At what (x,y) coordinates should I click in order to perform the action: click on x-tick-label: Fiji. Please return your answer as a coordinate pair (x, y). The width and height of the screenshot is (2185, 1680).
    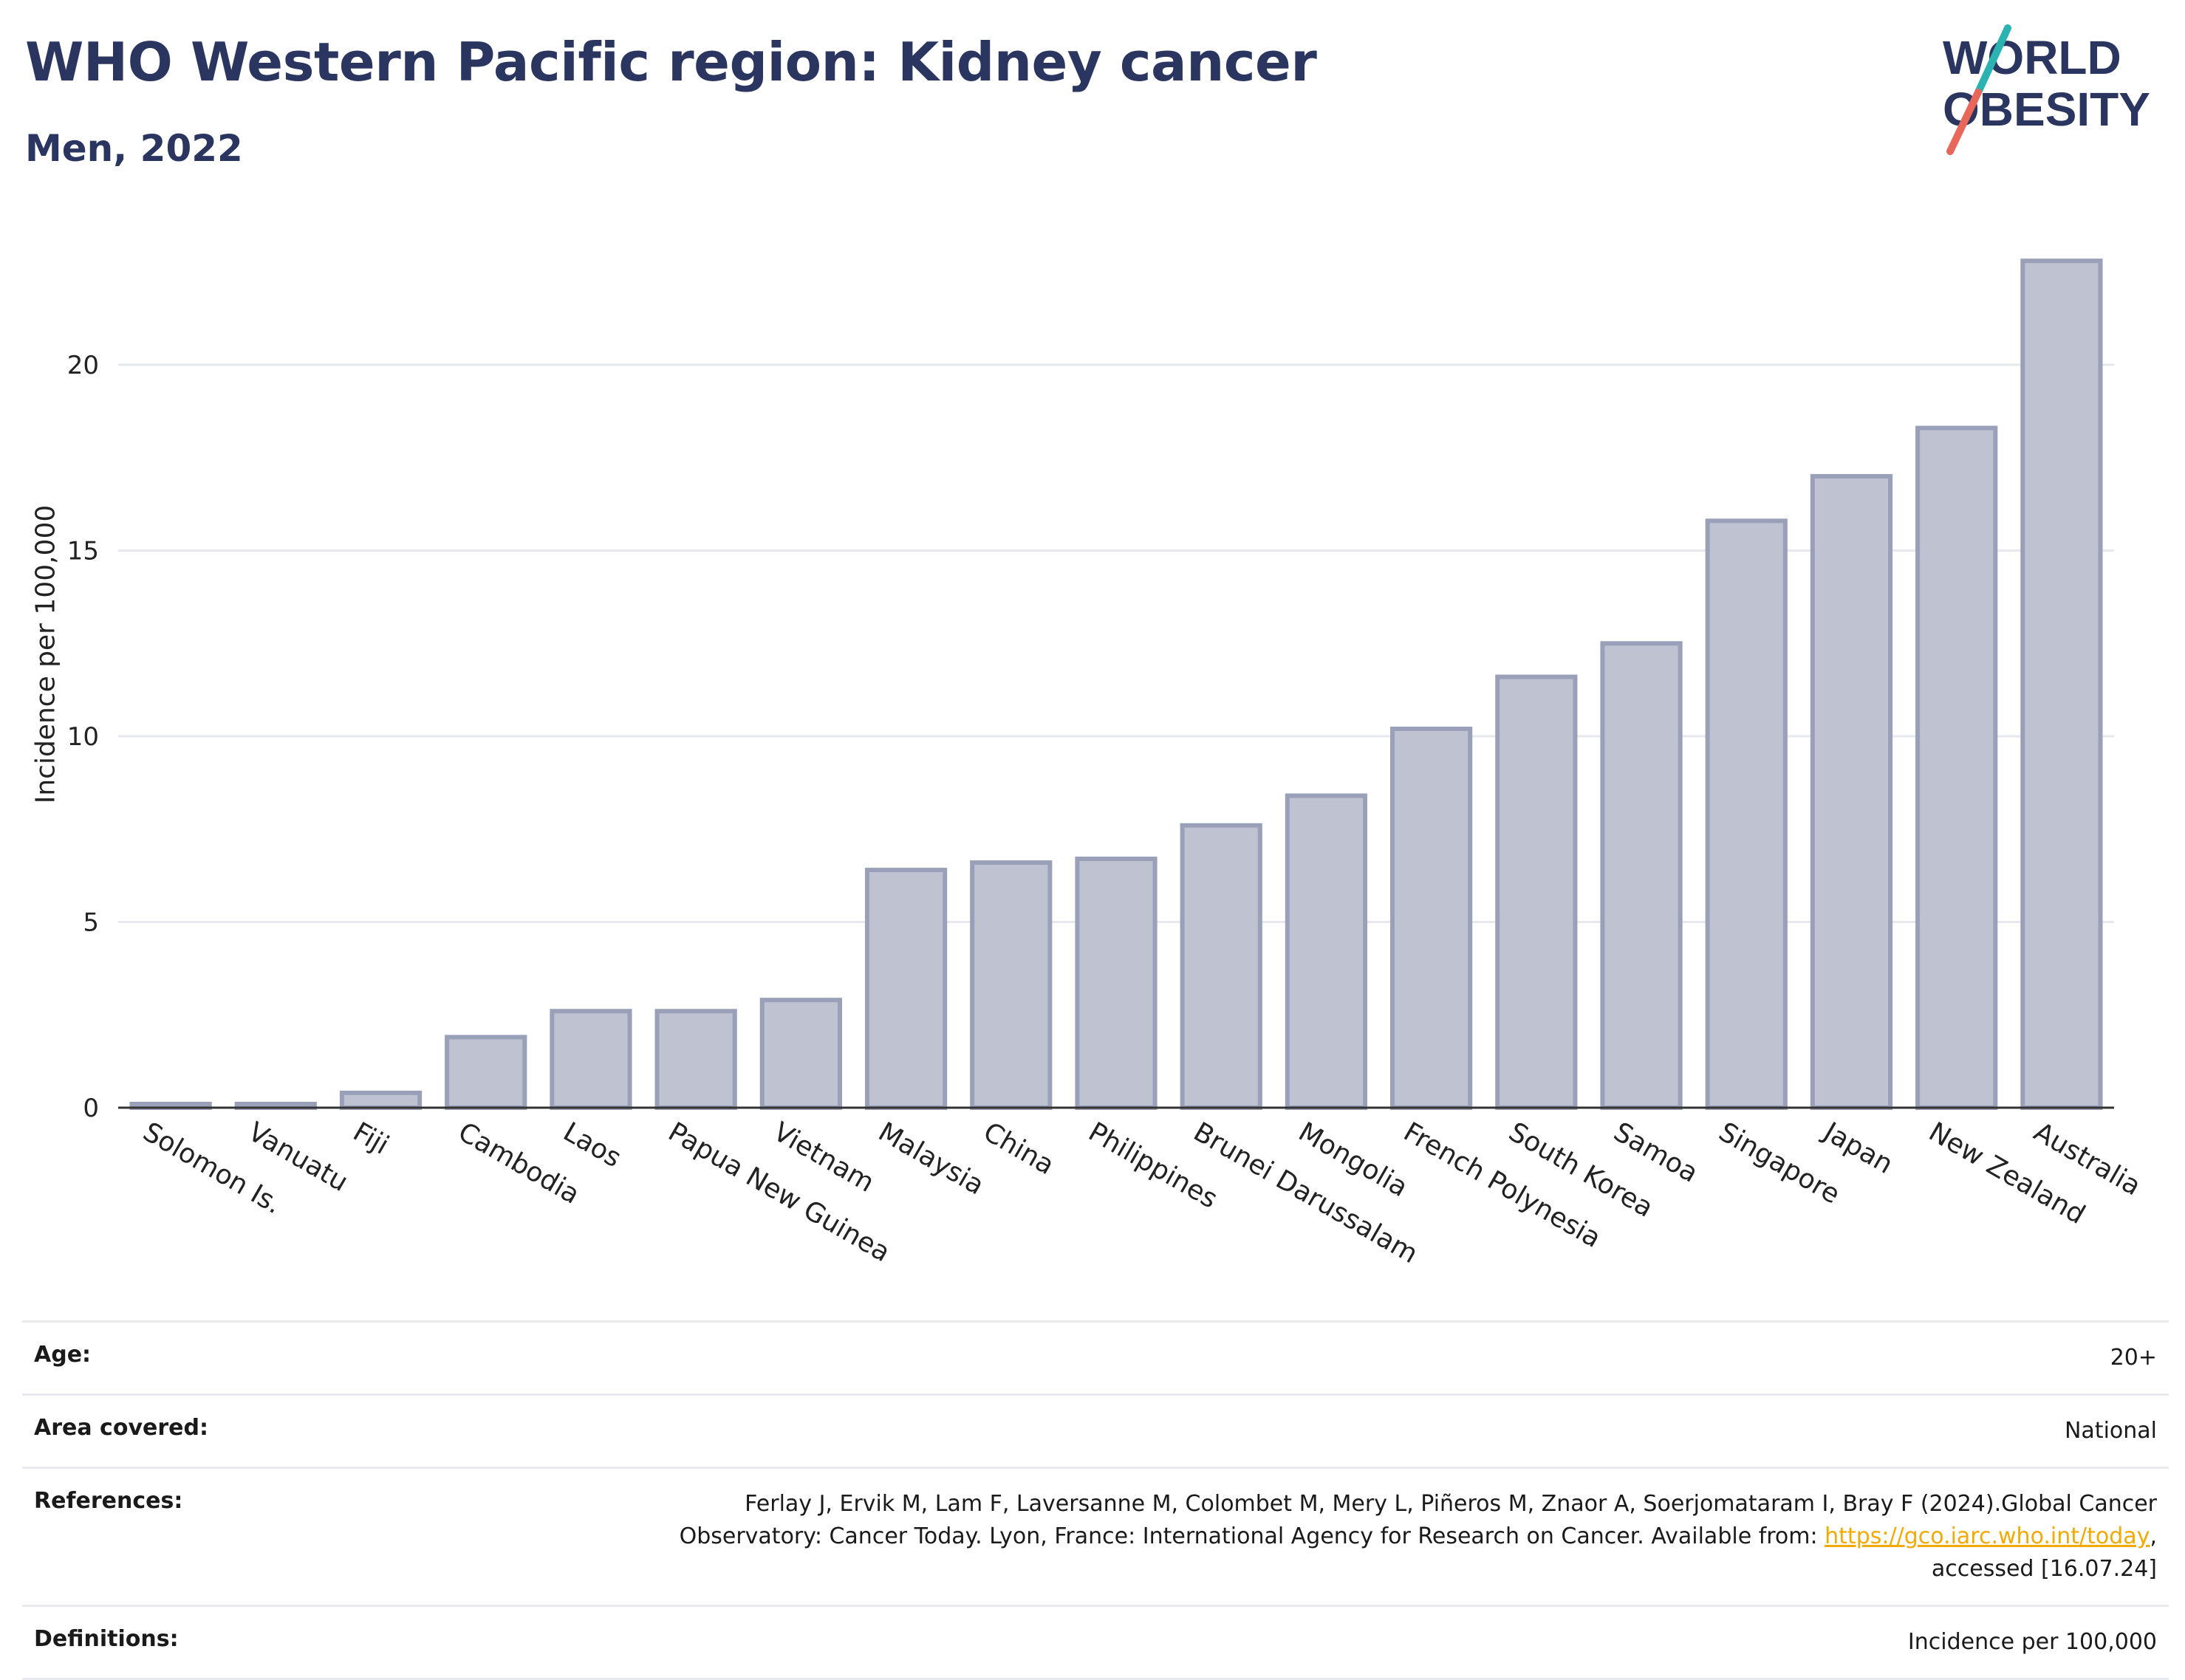
    Looking at the image, I should click on (371, 1139).